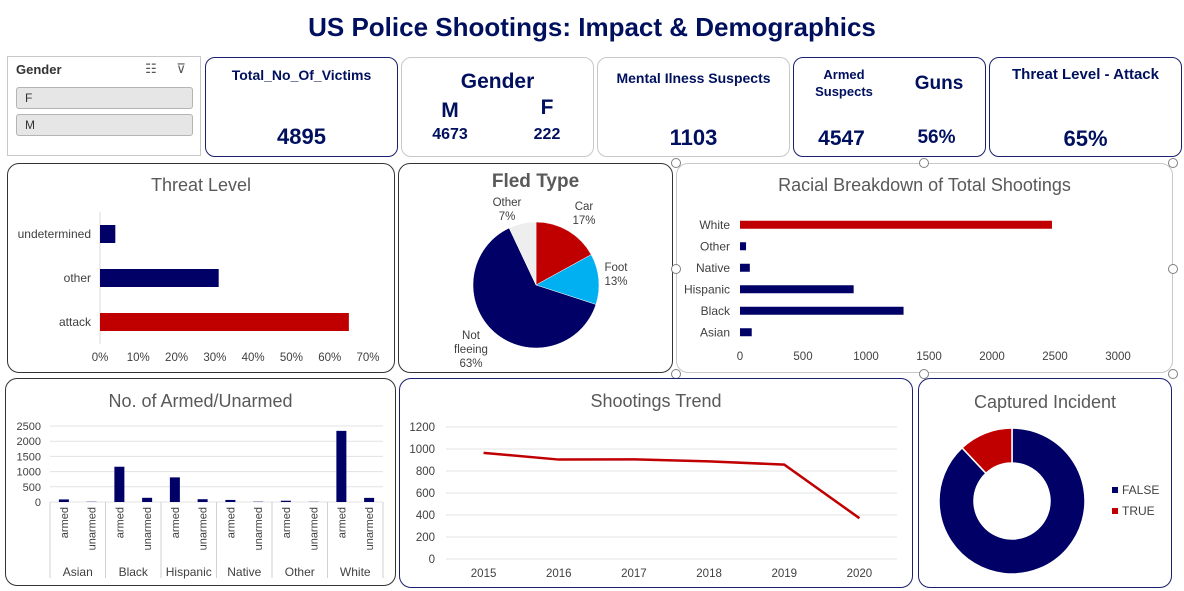 This screenshot has width=1184, height=591. I want to click on x-tick-label: 1000, so click(866, 357).